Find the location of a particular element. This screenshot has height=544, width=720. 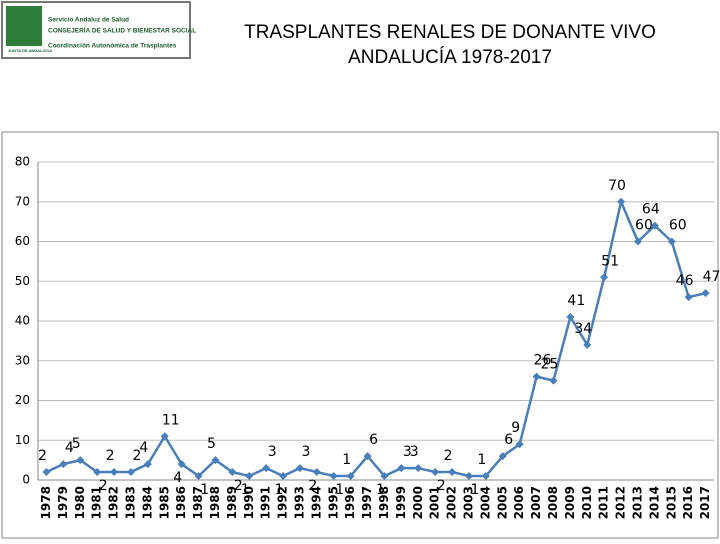

x-tick-label: 1986 is located at coordinates (181, 502).